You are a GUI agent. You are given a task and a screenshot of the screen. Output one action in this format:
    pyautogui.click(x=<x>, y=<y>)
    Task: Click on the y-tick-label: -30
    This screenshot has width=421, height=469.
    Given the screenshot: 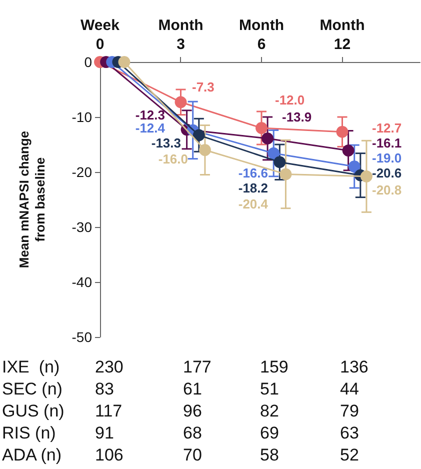 What is the action you would take?
    pyautogui.click(x=82, y=227)
    